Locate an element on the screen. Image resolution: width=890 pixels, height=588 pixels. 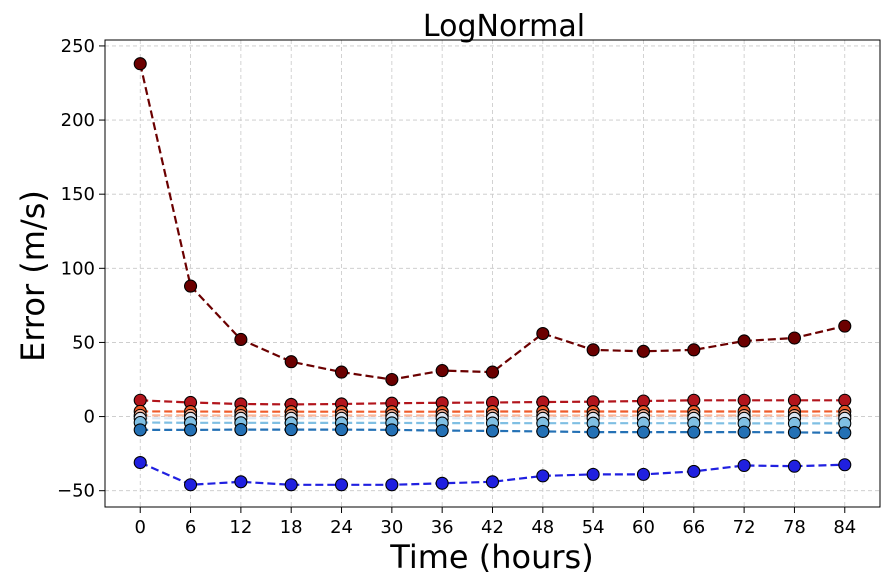
x-tick-label: 12 is located at coordinates (240, 527).